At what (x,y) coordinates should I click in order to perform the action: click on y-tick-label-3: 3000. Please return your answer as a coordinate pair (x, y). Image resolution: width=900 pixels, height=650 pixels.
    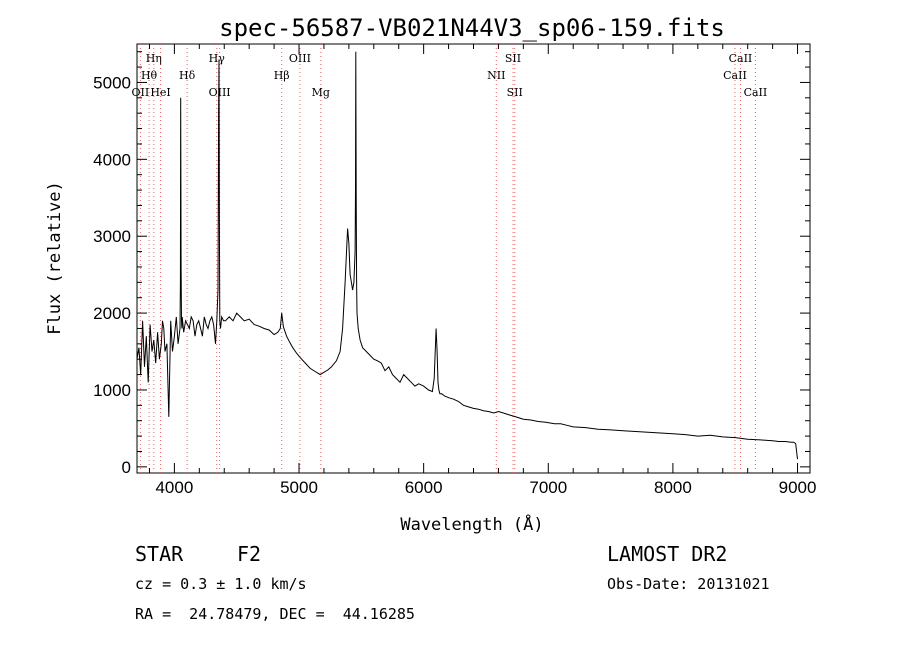
    Looking at the image, I should click on (112, 236).